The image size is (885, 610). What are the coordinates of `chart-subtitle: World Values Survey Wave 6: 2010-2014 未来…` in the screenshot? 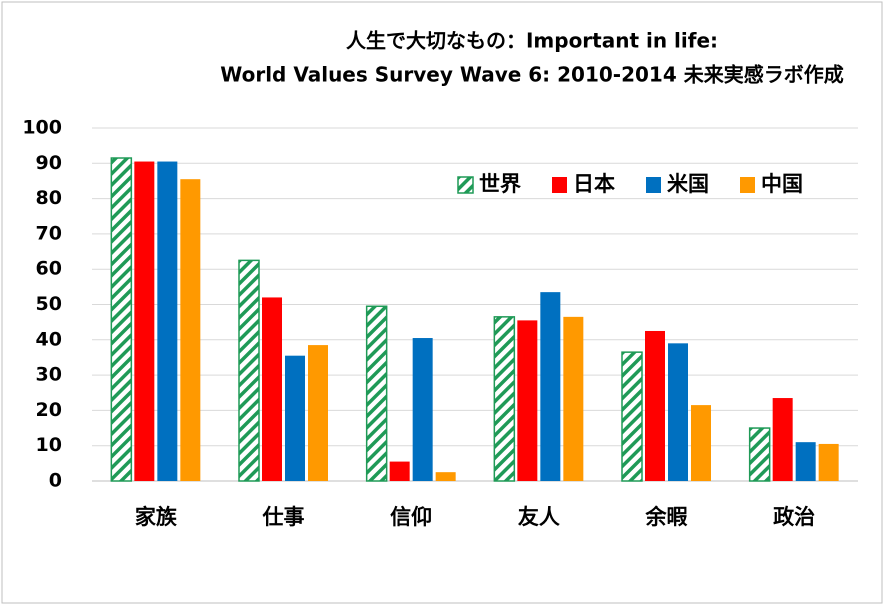 It's located at (531, 75).